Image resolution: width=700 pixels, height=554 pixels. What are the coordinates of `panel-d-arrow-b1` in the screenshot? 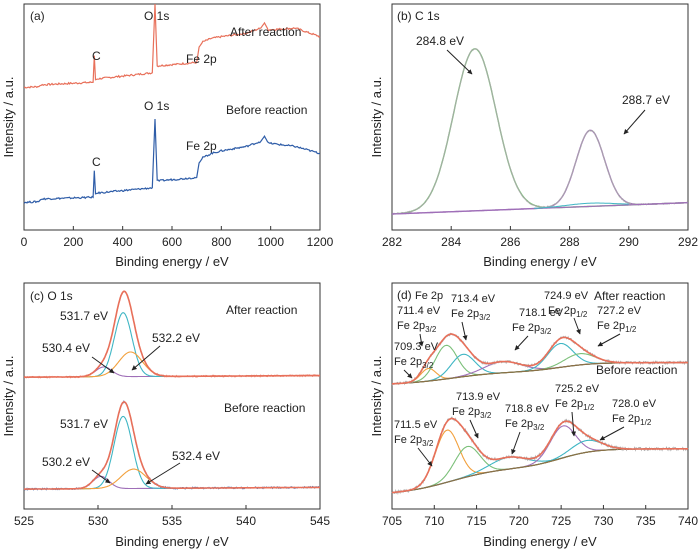 It's located at (425, 457).